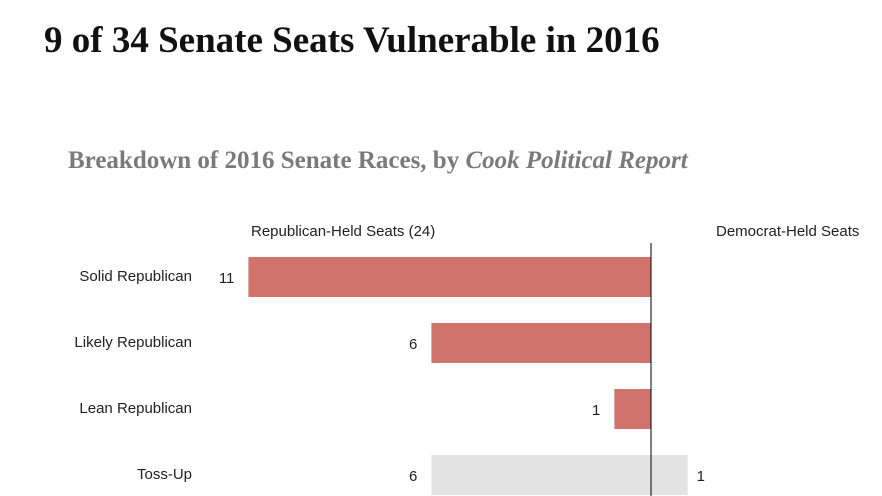 Image resolution: width=882 pixels, height=496 pixels. What do you see at coordinates (264, 160) in the screenshot?
I see `subtitle-text: Breakdown of 2016 Senate Races, by` at bounding box center [264, 160].